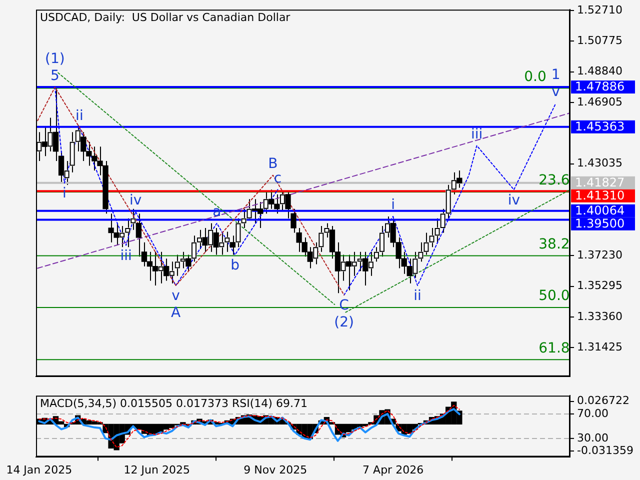 The image size is (640, 480). I want to click on y-tick-label: -0.031359, so click(605, 450).